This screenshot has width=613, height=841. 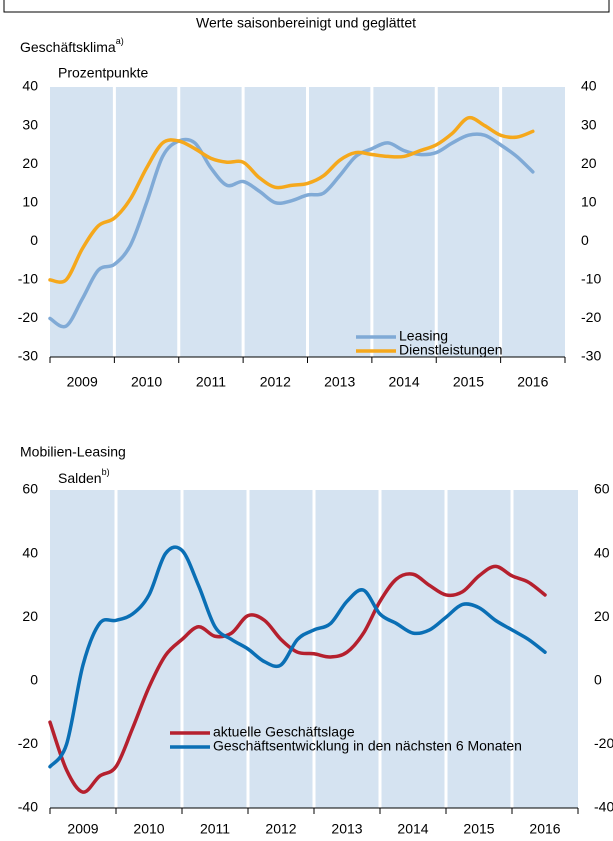 I want to click on y2-tick-label: 10, so click(x=589, y=201).